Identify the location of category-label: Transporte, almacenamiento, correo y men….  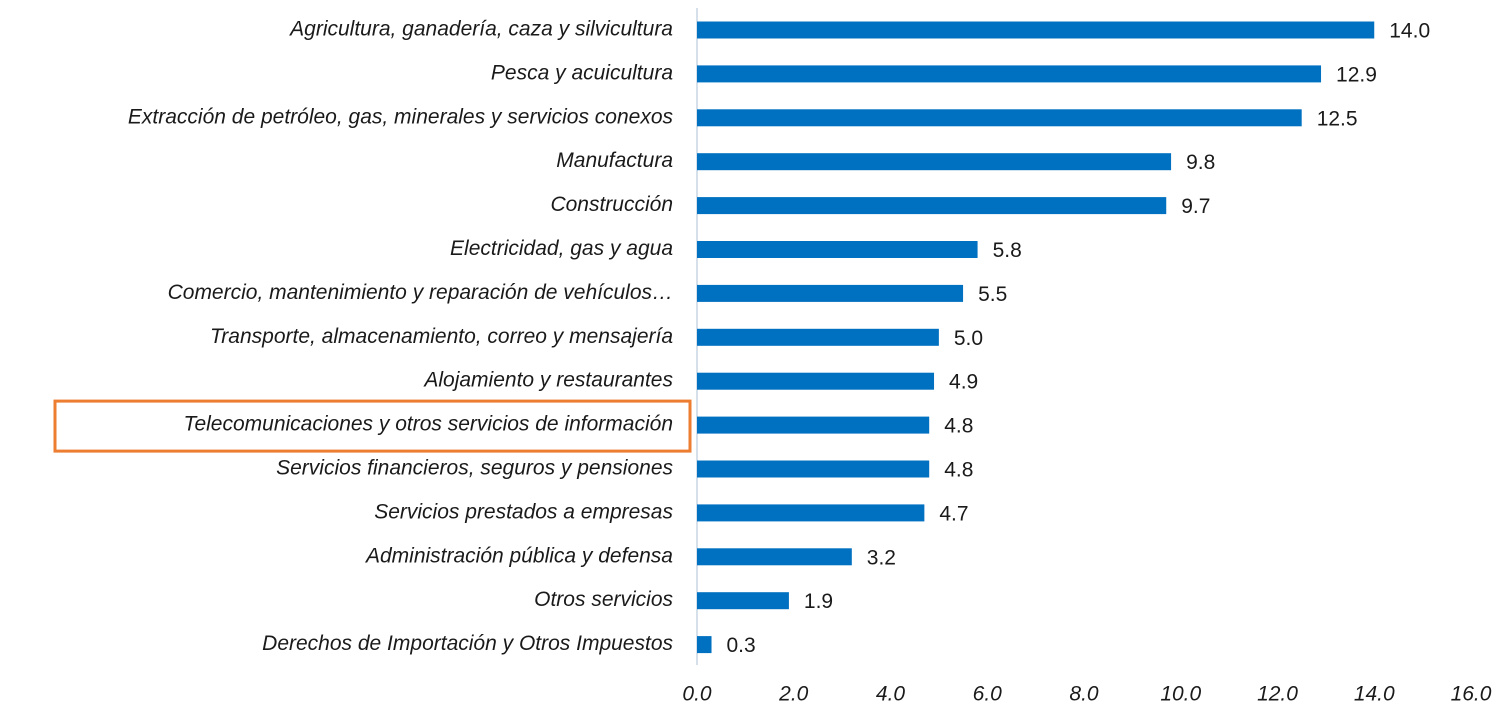
(441, 336).